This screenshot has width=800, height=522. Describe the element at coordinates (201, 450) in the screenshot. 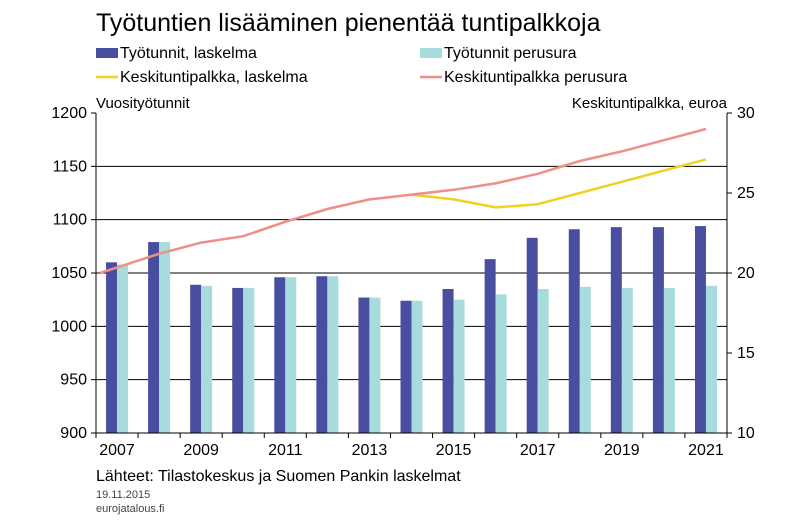

I see `x-tick-label: 2009` at that location.